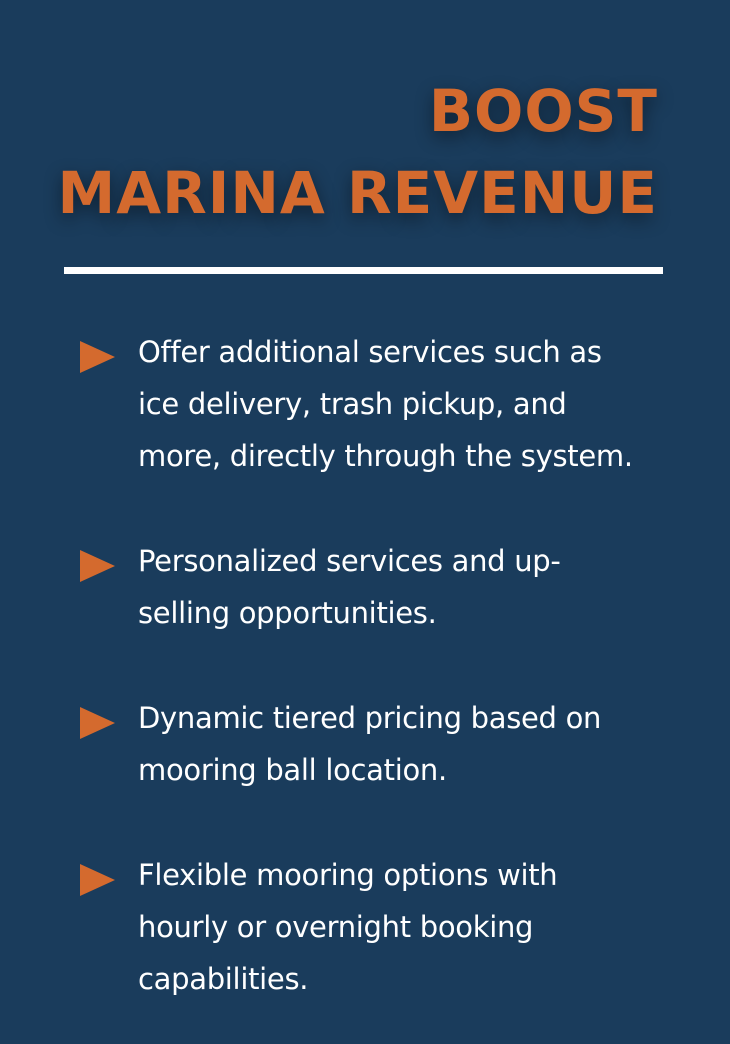 The image size is (730, 1044). What do you see at coordinates (349, 561) in the screenshot?
I see `list-item-line: Personalized services and up-` at bounding box center [349, 561].